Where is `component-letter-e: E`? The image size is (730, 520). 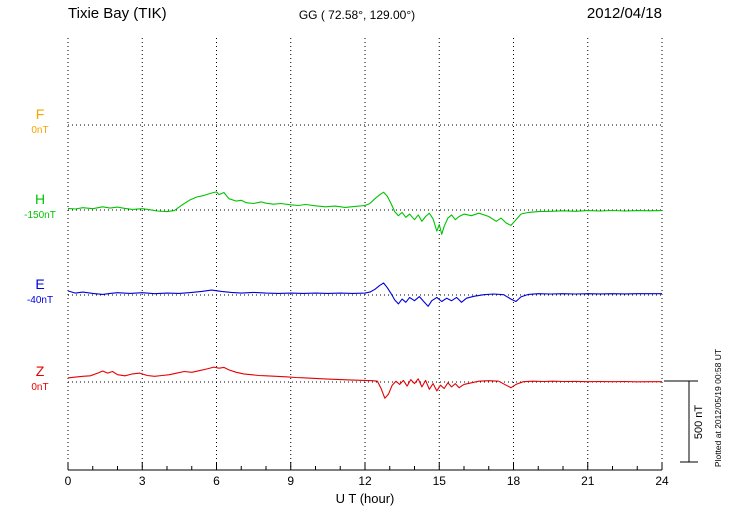
component-letter-e: E is located at coordinates (40, 284).